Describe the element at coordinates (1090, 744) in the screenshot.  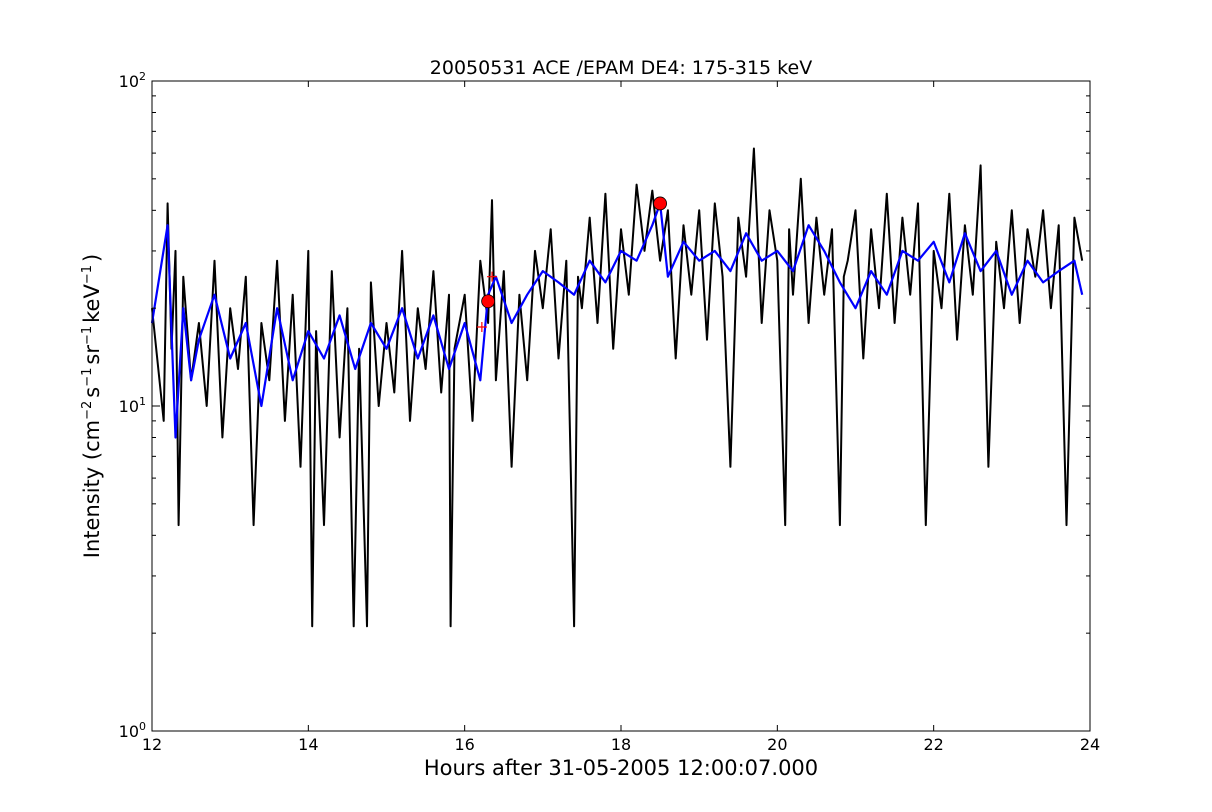
I see `x-tick-label-6: 24` at that location.